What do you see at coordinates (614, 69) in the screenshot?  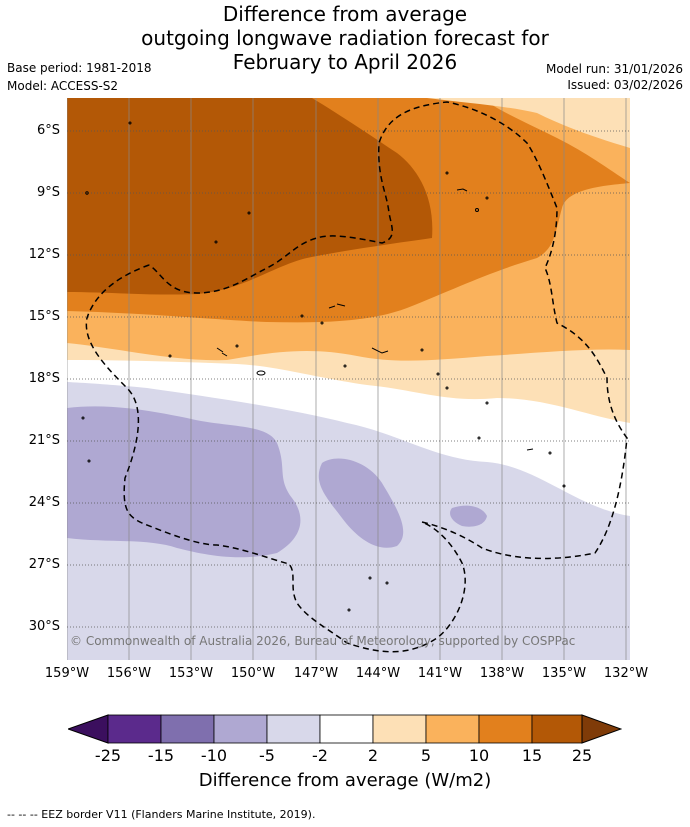 I see `model-run: Model run: 31/01/2026` at bounding box center [614, 69].